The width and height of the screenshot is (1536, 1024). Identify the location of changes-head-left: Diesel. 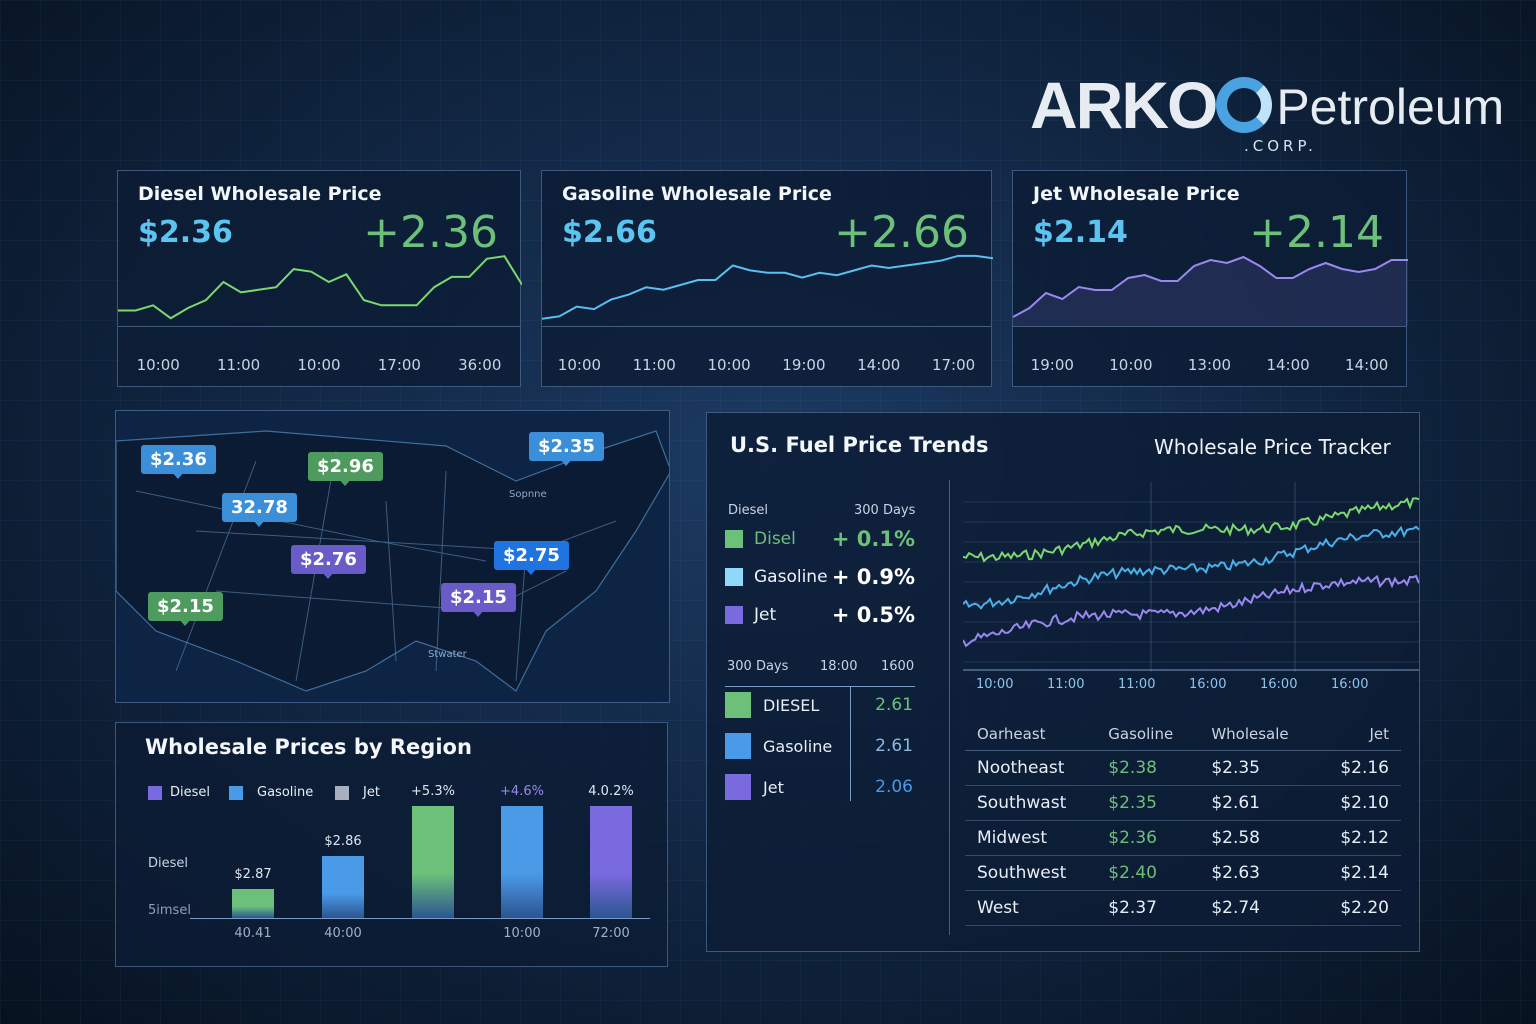
(748, 510).